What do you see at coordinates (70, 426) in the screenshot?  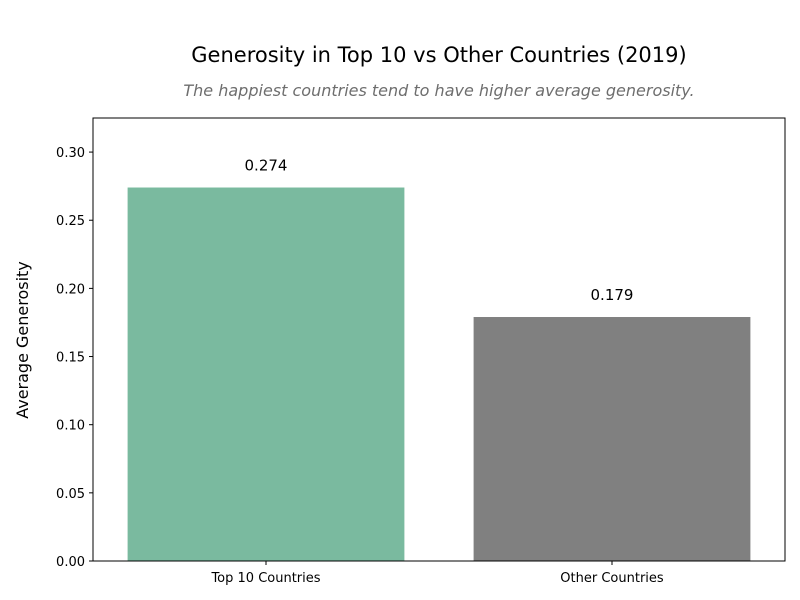 I see `y-tick-label-2: 0.10` at bounding box center [70, 426].